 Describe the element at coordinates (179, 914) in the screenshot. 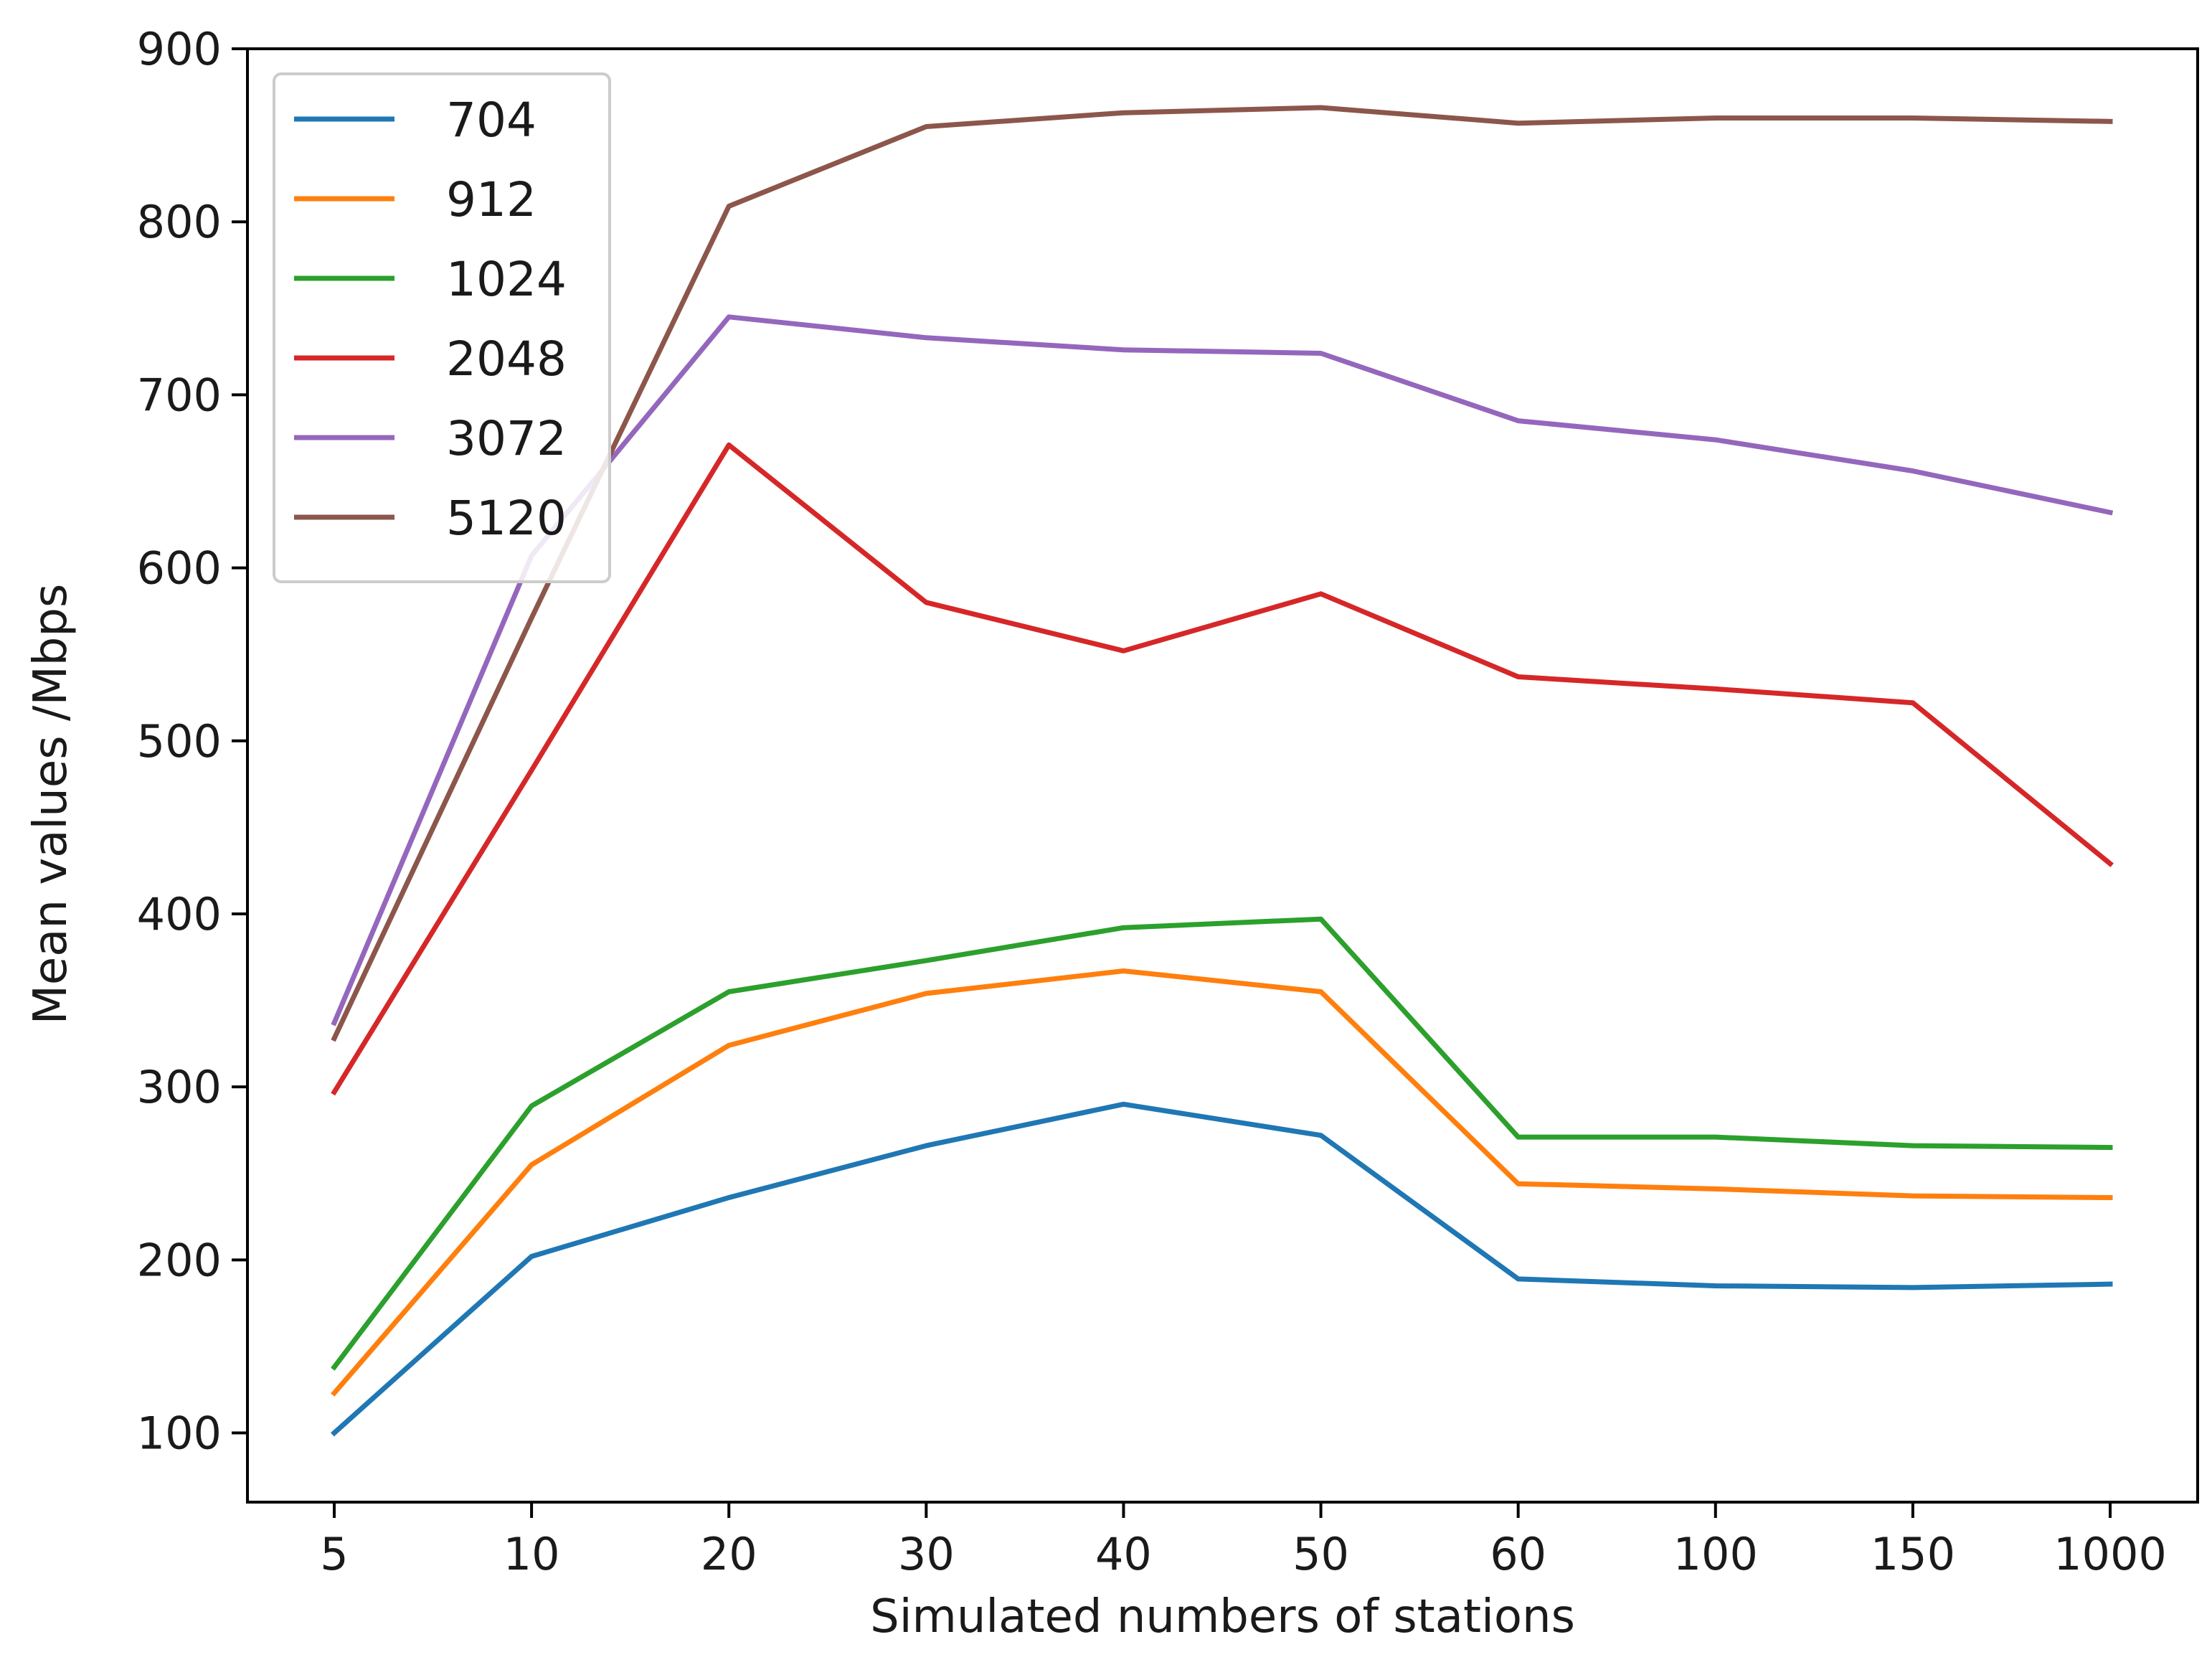

I see `y-tick-label: 400` at that location.